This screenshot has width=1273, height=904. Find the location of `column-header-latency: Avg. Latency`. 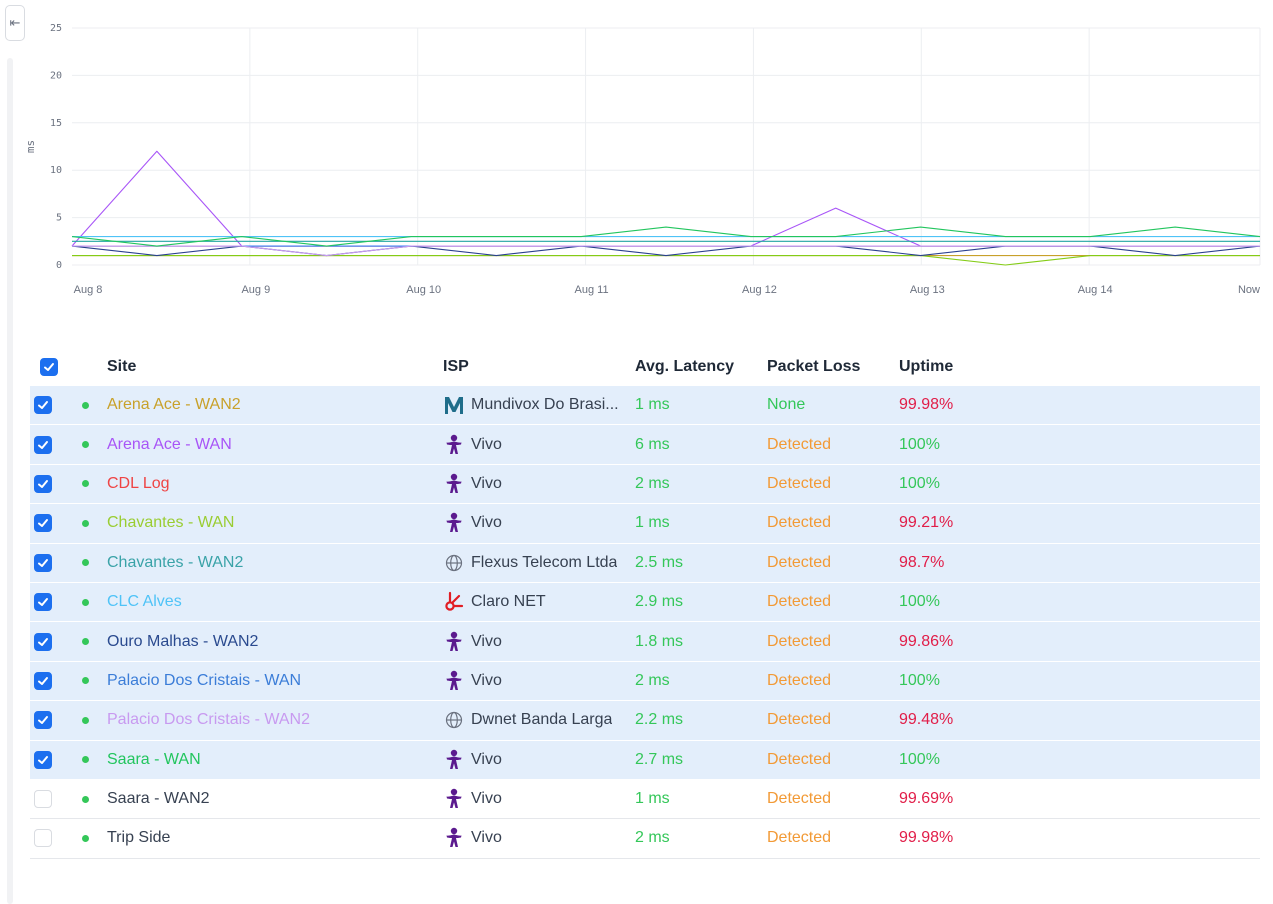

column-header-latency: Avg. Latency is located at coordinates (684, 366).